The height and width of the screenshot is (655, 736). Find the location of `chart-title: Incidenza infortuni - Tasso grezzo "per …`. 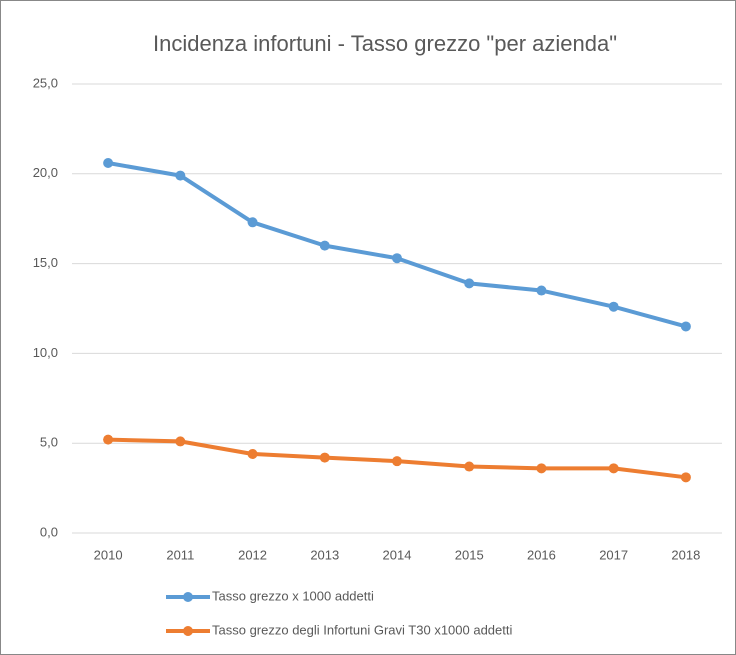

chart-title: Incidenza infortuni - Tasso grezzo "per … is located at coordinates (385, 43).